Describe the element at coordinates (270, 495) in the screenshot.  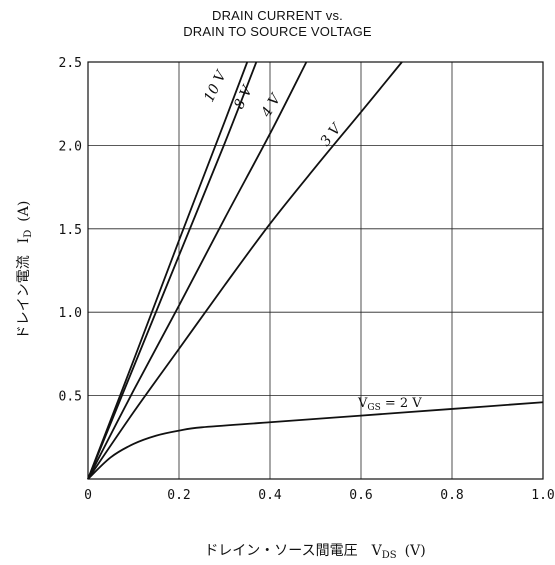
I see `x-tick-label: 0.4` at that location.